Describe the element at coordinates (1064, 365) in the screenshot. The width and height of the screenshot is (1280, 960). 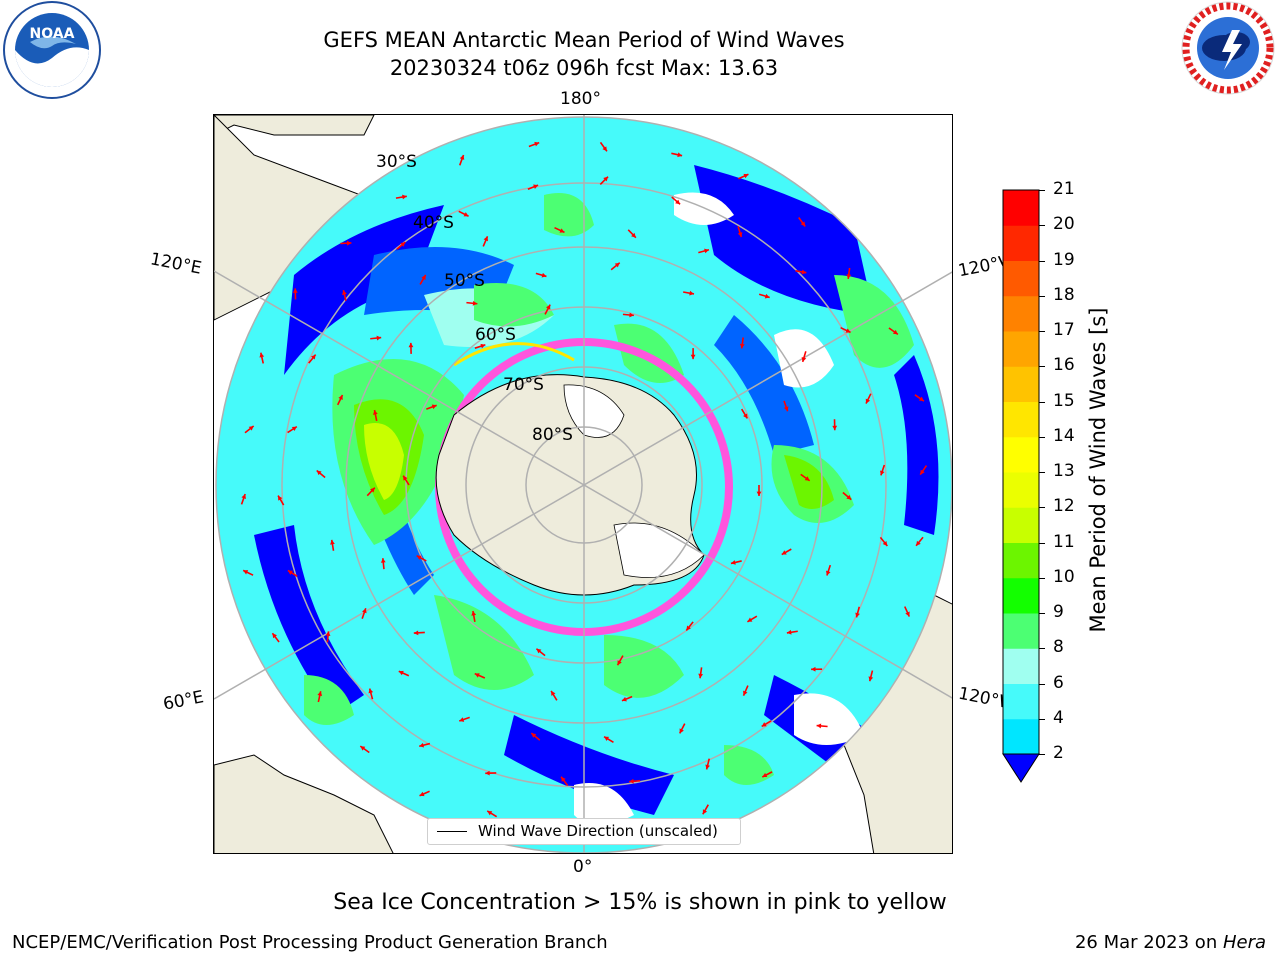
I see `colorbar-tick-label: 16` at that location.